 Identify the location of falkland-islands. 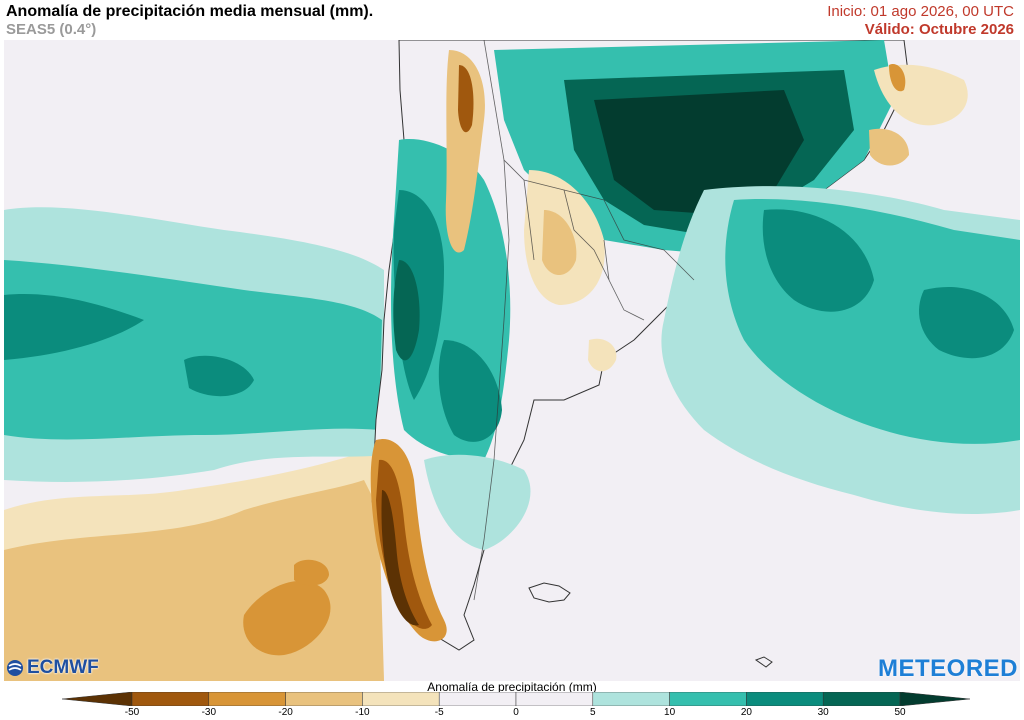
(549, 592).